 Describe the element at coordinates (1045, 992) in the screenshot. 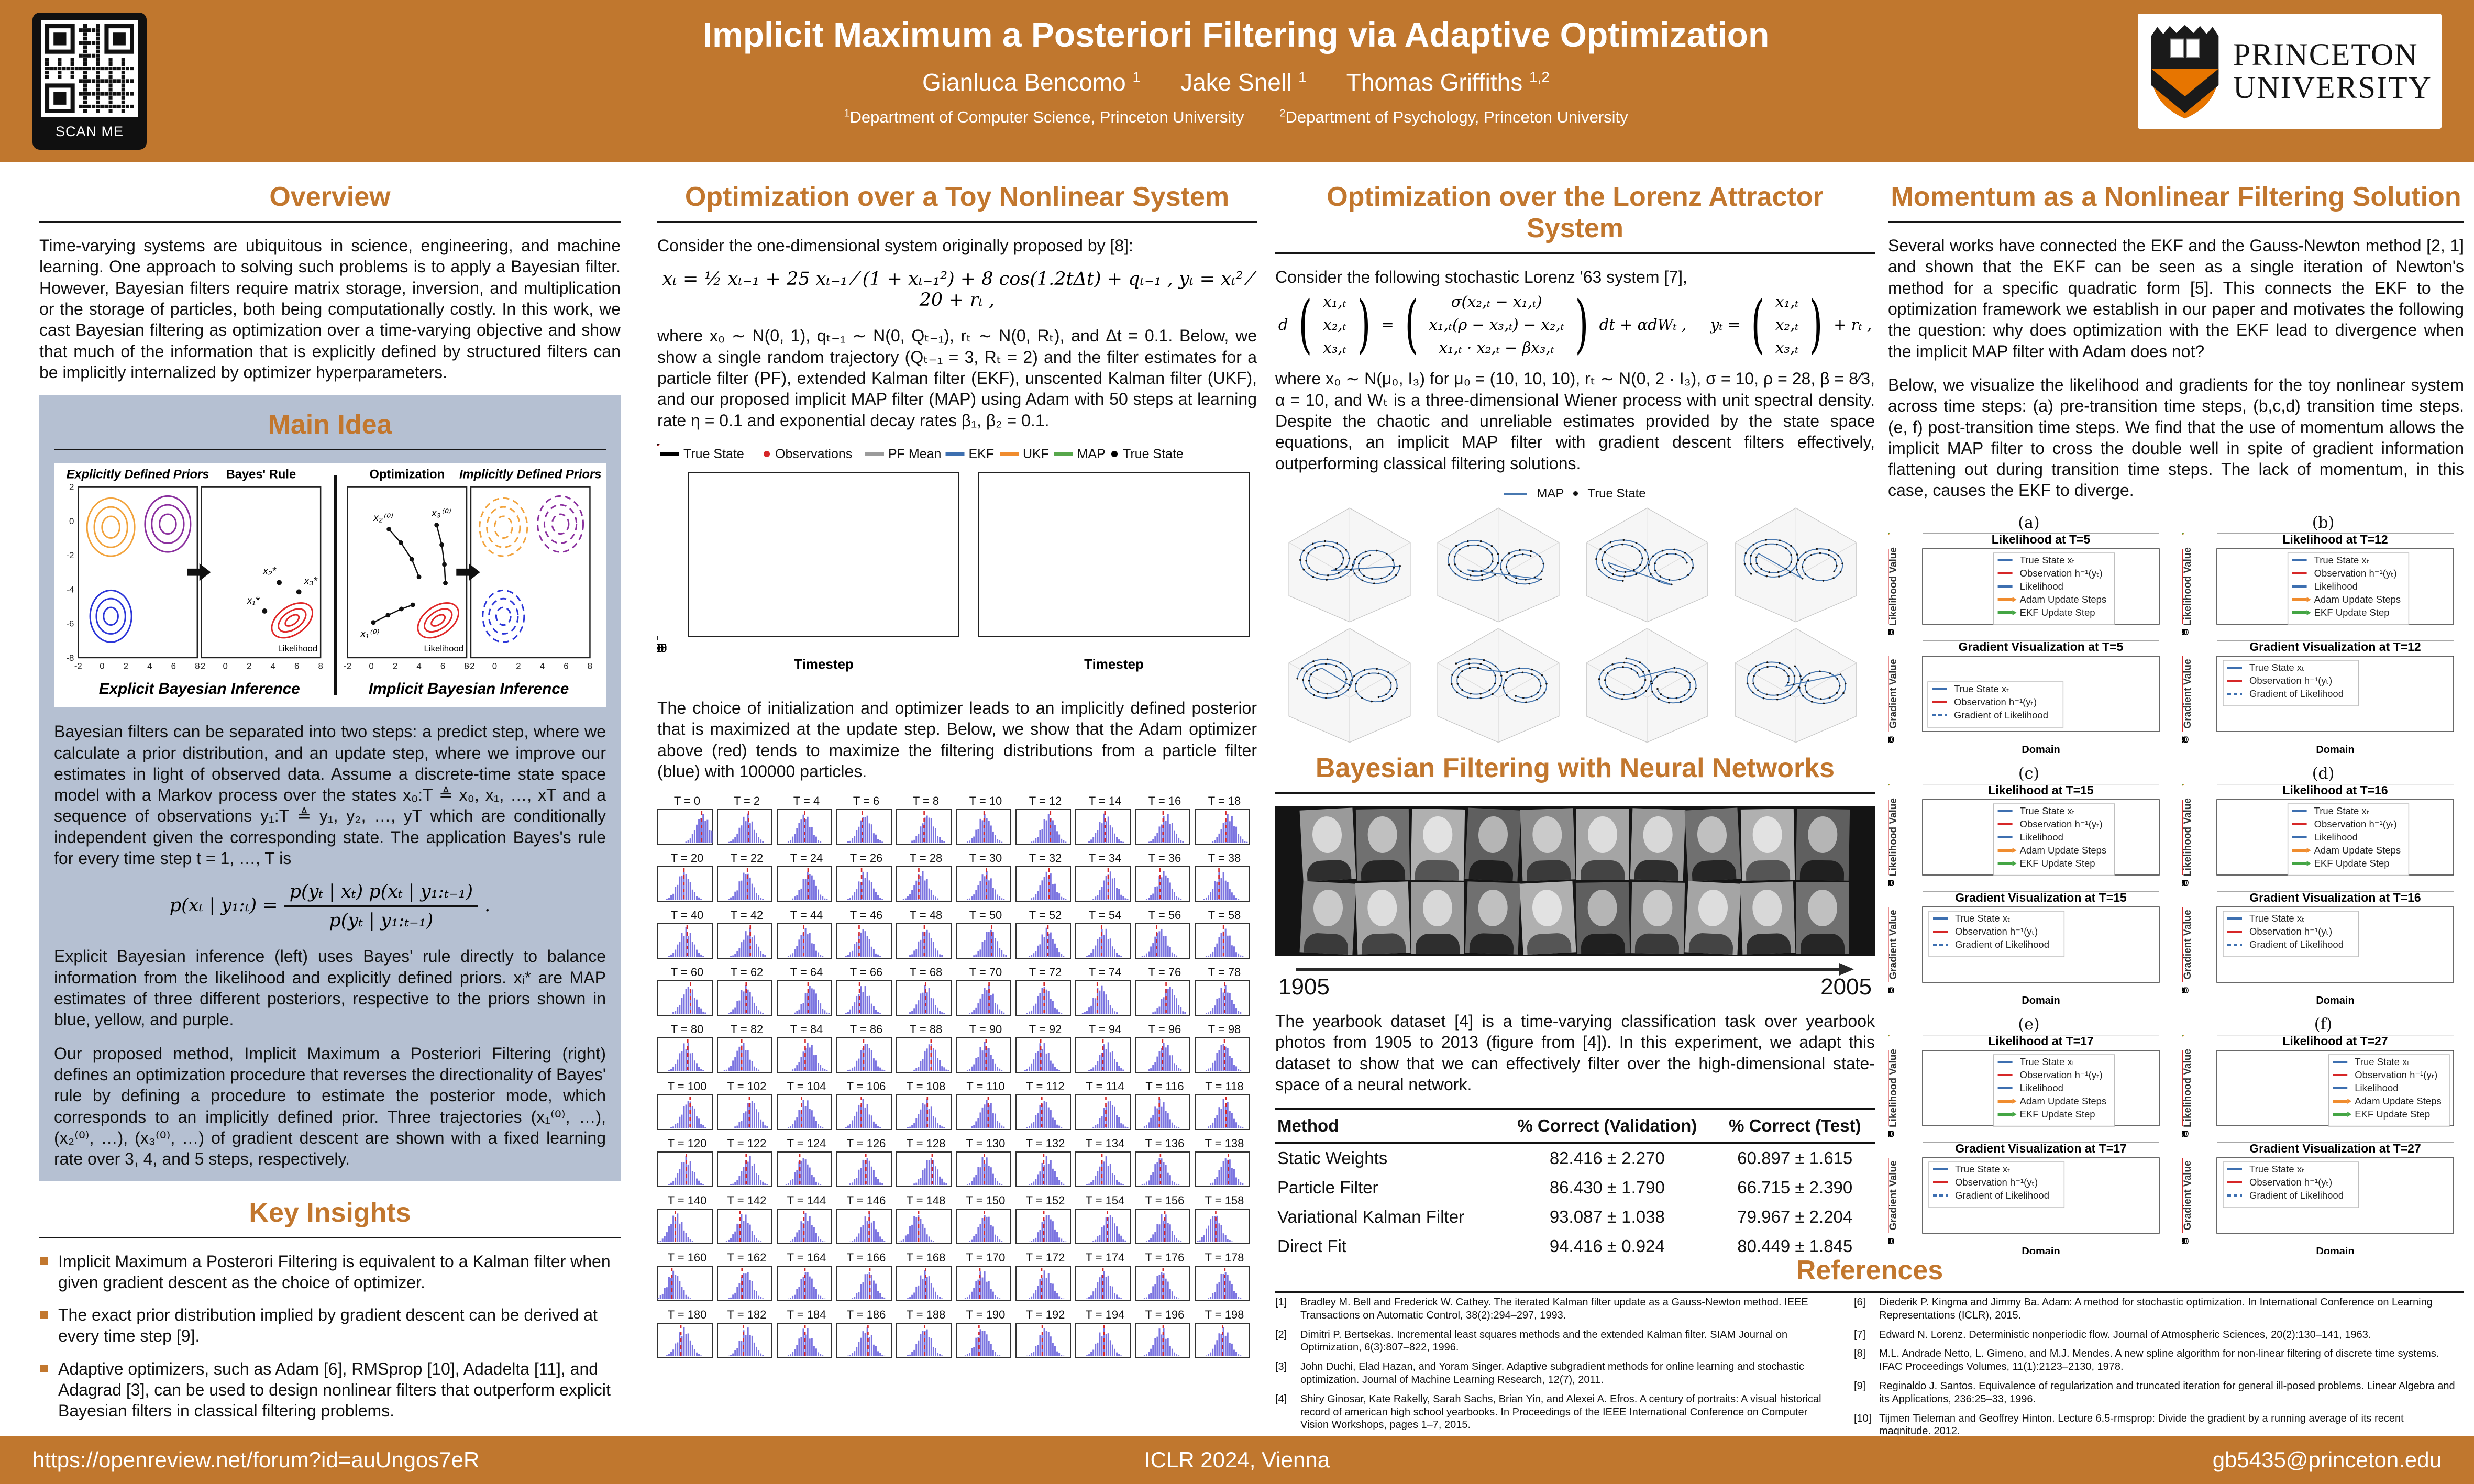

I see `histogram-cell: T = 72` at that location.